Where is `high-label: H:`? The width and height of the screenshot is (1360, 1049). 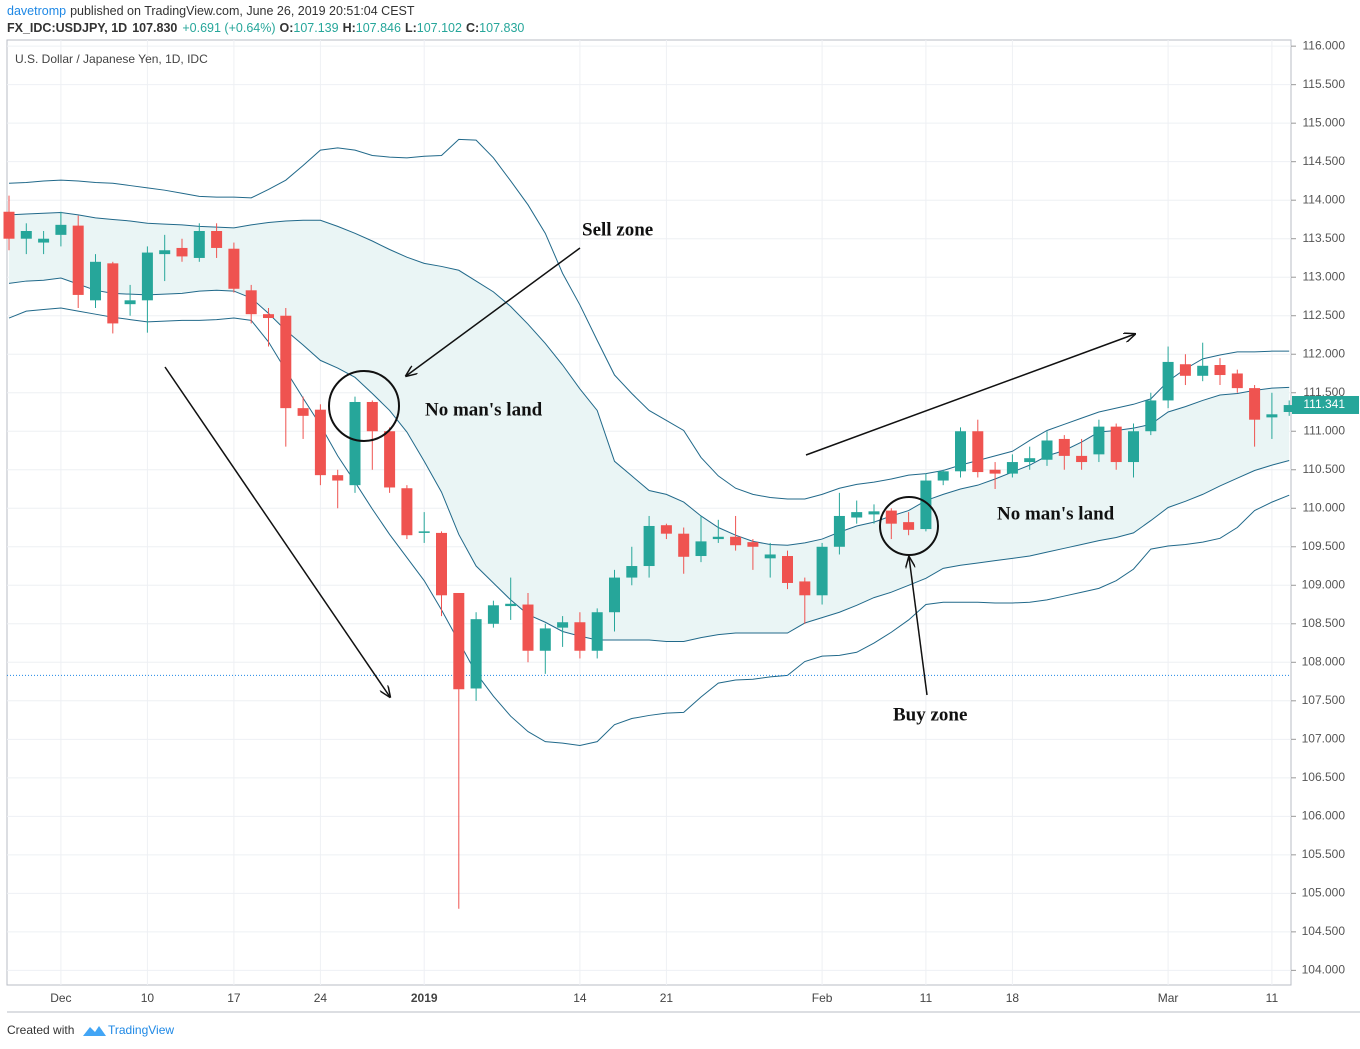 high-label: H: is located at coordinates (349, 28).